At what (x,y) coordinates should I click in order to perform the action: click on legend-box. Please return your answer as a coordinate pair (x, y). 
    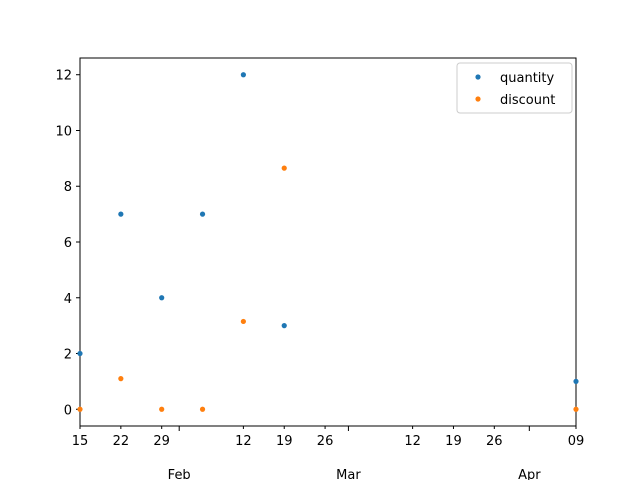
    Looking at the image, I should click on (514, 88).